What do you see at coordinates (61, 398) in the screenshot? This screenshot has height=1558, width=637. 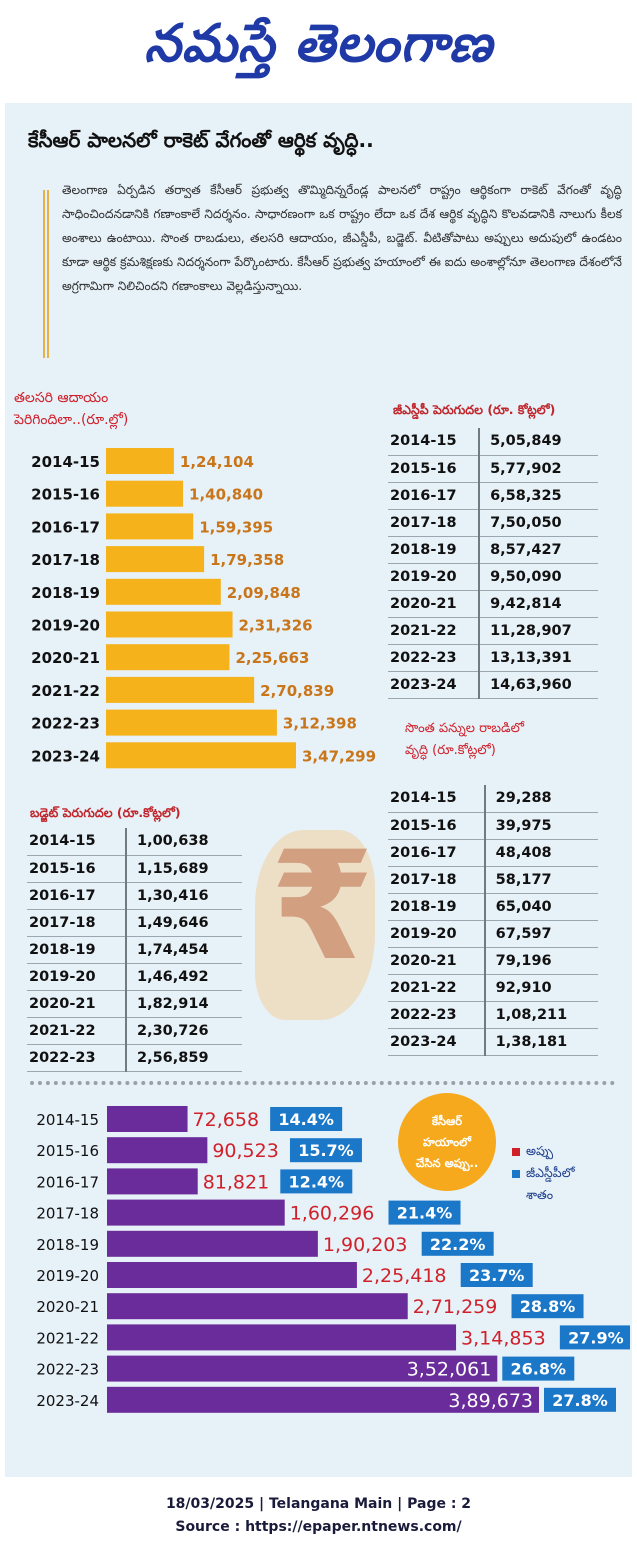 I see `per-capita-title-line1: తలసరి ఆదాయం` at bounding box center [61, 398].